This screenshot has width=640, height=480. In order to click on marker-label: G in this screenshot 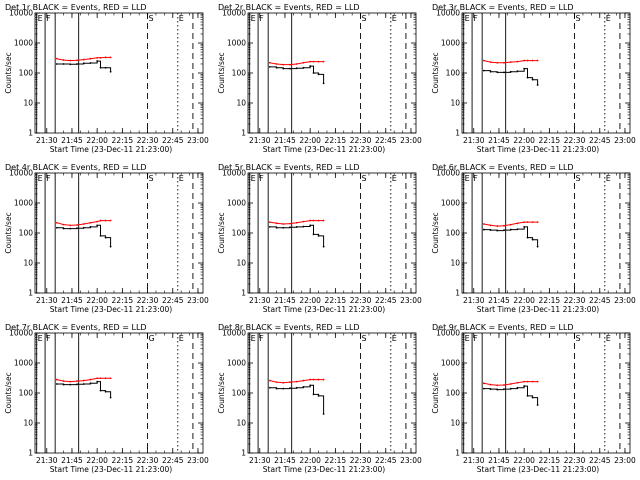, I will do `click(152, 338)`.